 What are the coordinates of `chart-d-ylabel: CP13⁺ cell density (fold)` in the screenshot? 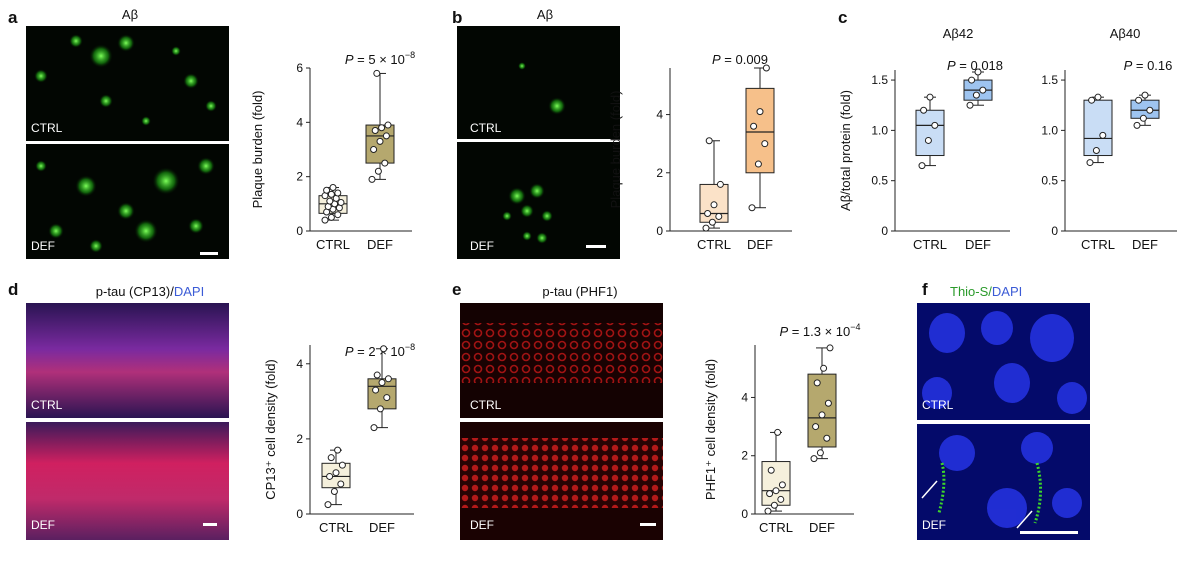 It's located at (270, 429).